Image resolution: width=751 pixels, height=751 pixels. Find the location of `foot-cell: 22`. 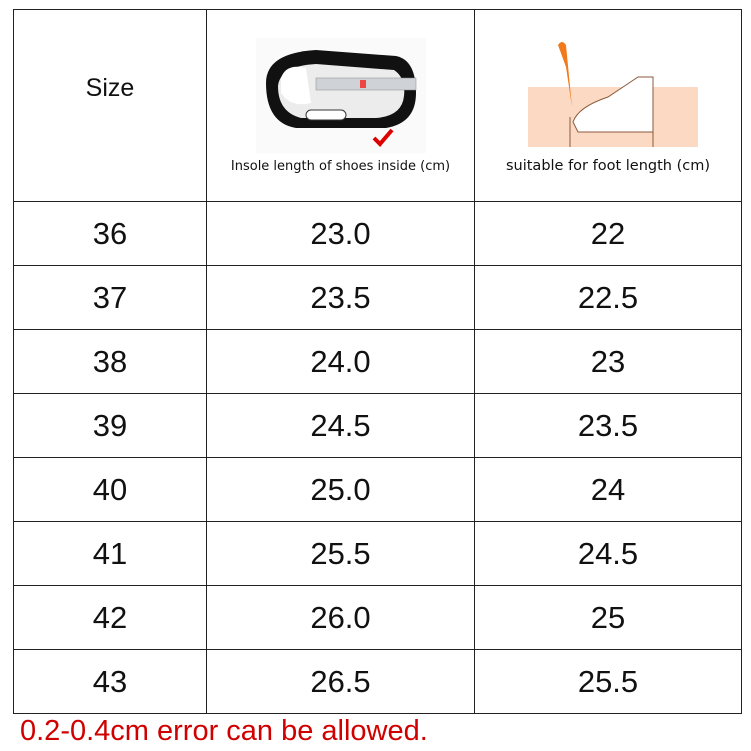

foot-cell: 22 is located at coordinates (608, 233).